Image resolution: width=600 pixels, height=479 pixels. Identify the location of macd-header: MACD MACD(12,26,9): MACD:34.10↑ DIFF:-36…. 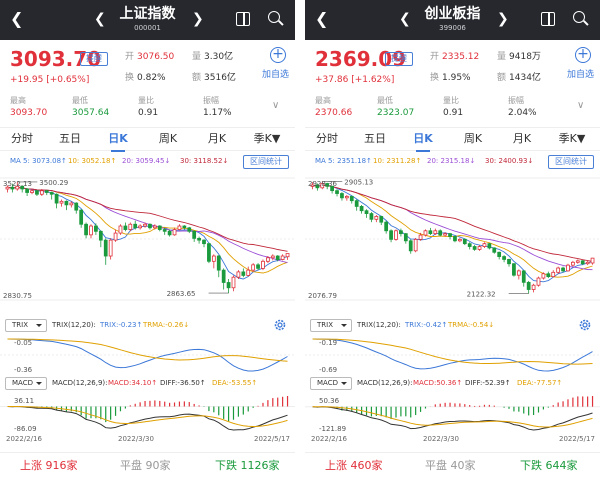
(147, 384).